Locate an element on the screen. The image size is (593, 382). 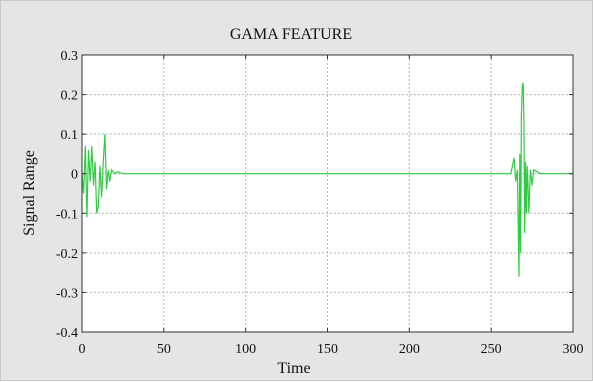
y-tick-label: 0.1 is located at coordinates (70, 135).